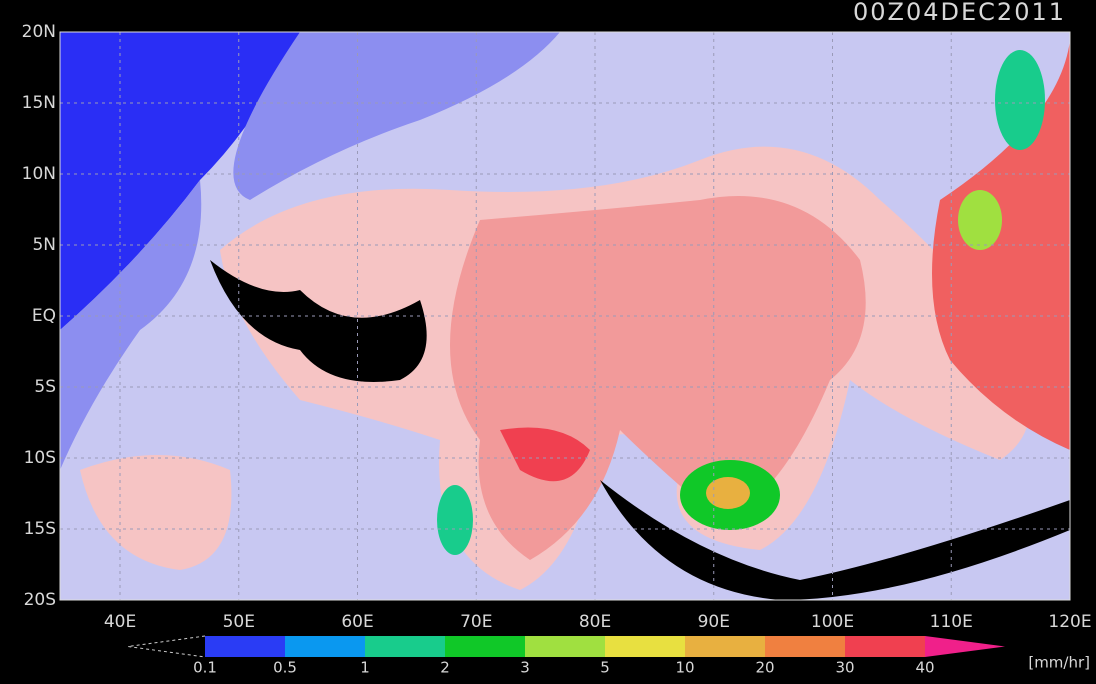  Describe the element at coordinates (832, 622) in the screenshot. I see `lon-label: 100E` at that location.